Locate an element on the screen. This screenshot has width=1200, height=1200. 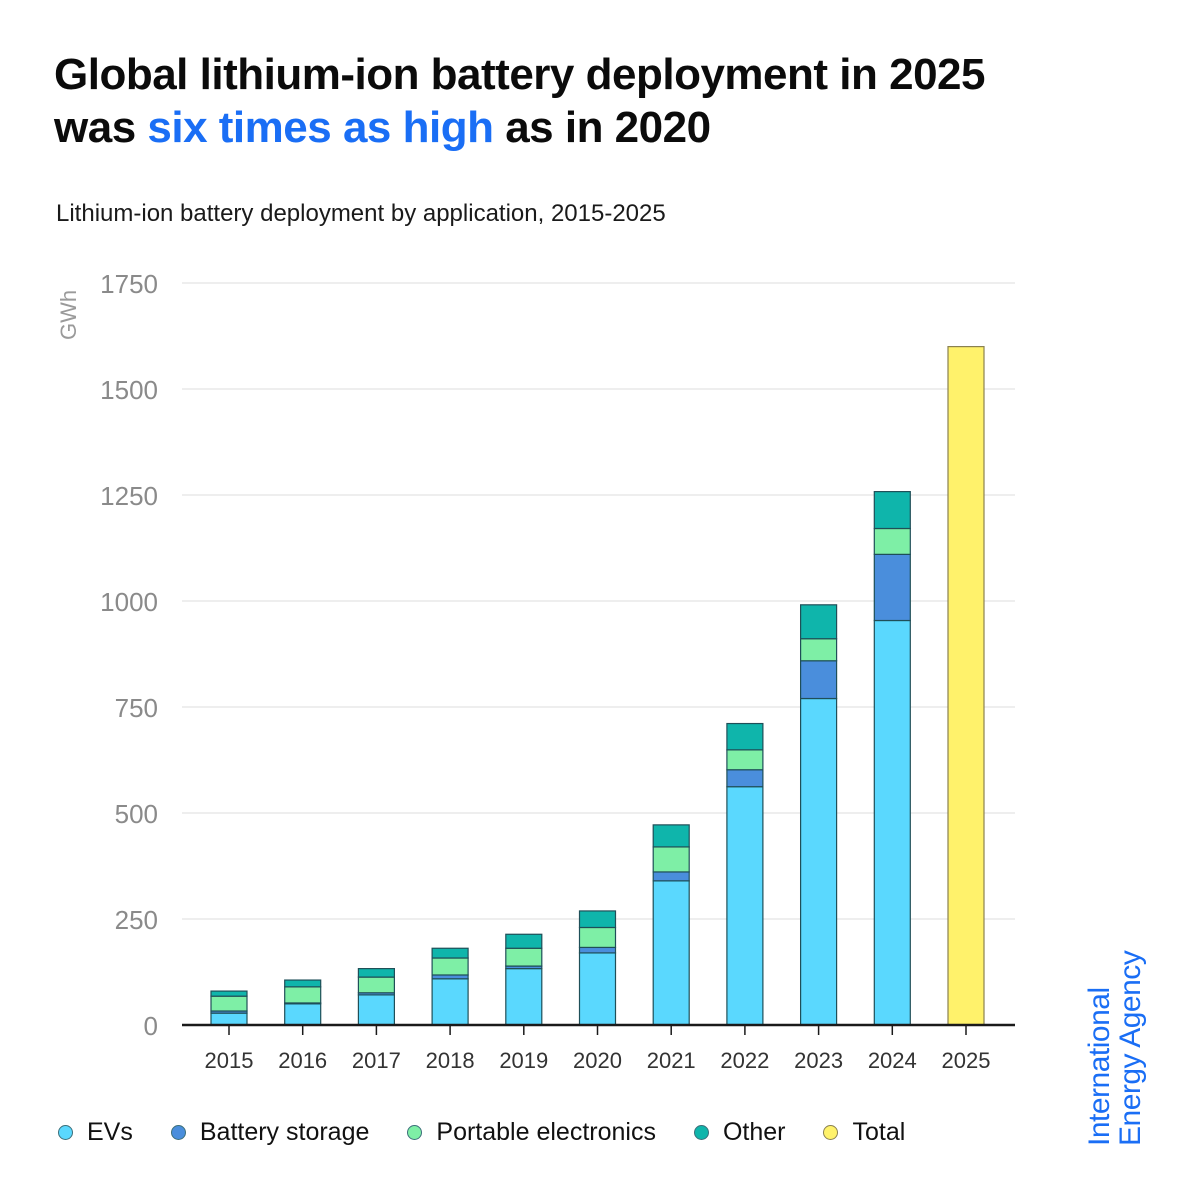
bar-stack-2018 is located at coordinates (450, 986).